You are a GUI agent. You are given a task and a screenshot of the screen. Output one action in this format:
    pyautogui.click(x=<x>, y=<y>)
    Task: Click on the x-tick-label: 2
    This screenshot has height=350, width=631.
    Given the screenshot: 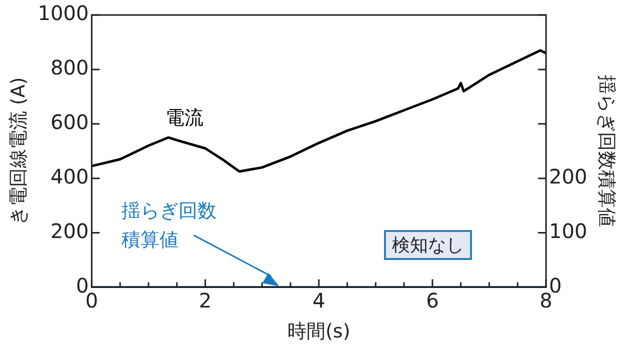 What is the action you would take?
    pyautogui.click(x=205, y=300)
    